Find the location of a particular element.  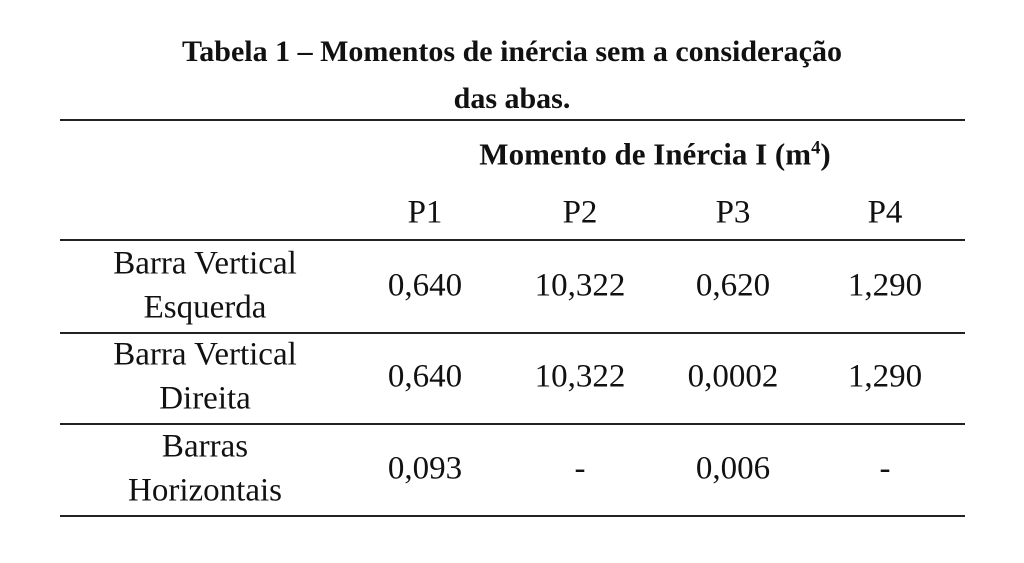

title-line: das abas. is located at coordinates (512, 98).